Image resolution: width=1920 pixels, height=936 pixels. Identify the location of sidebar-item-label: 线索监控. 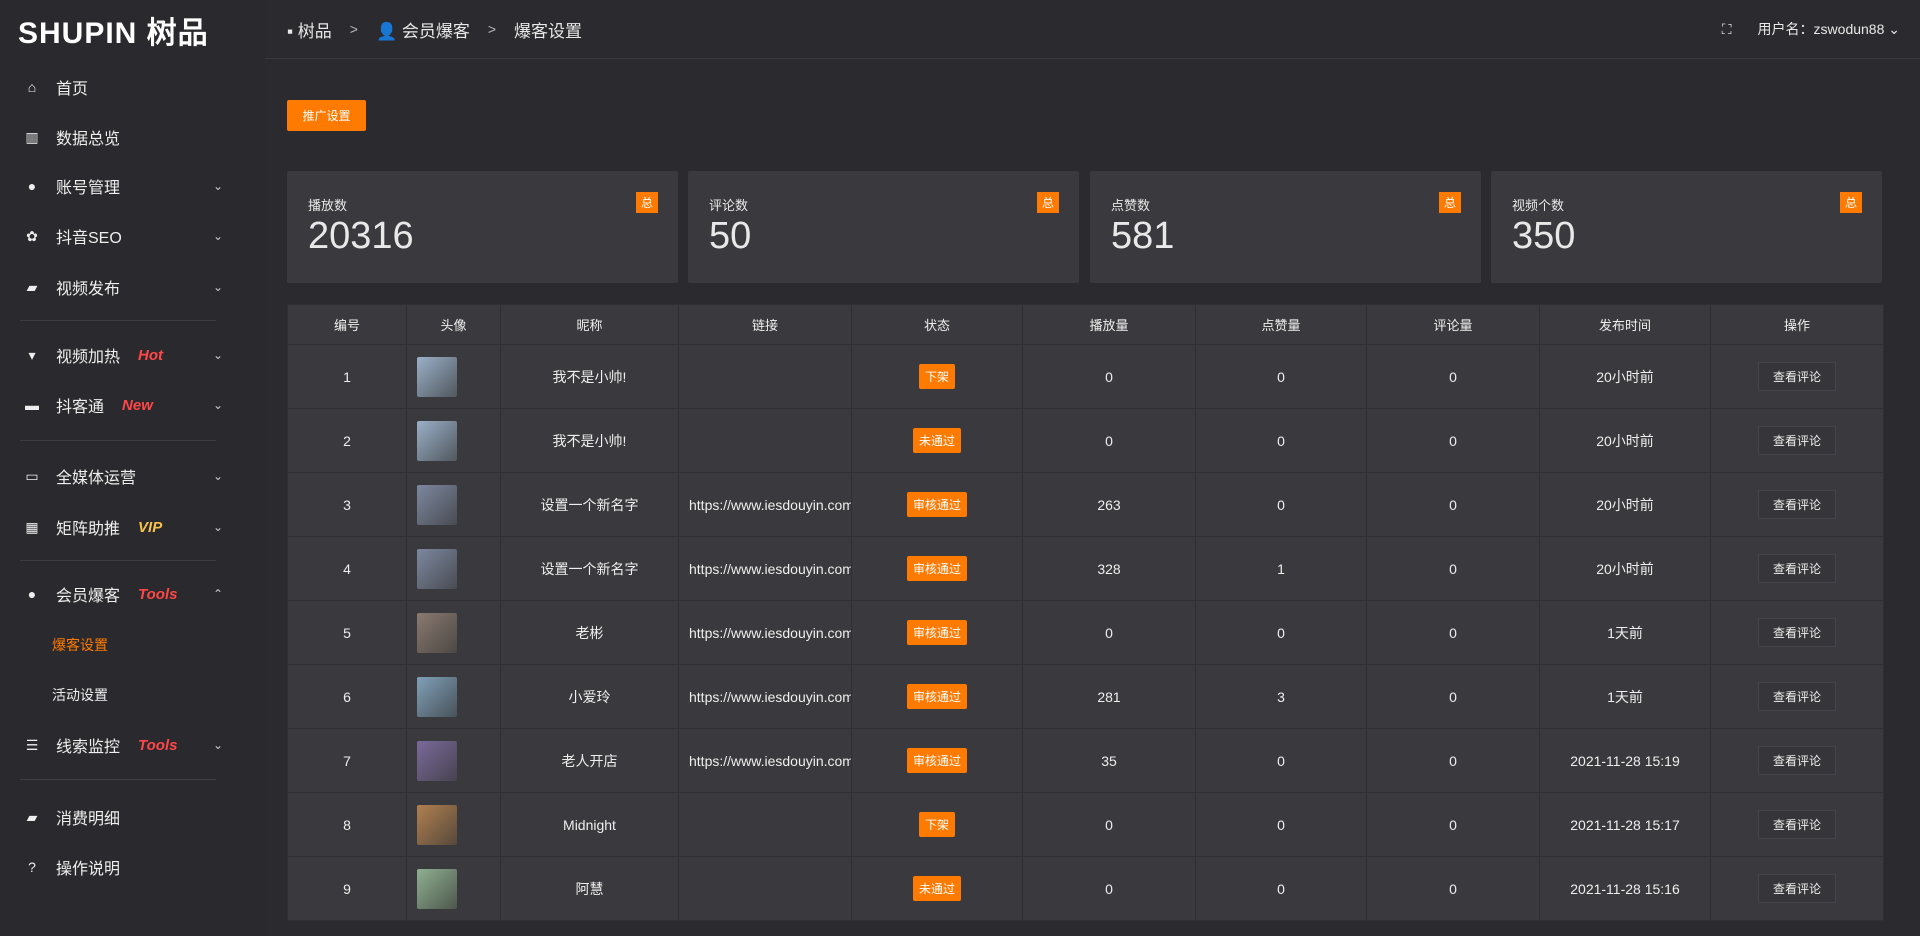
(88, 747).